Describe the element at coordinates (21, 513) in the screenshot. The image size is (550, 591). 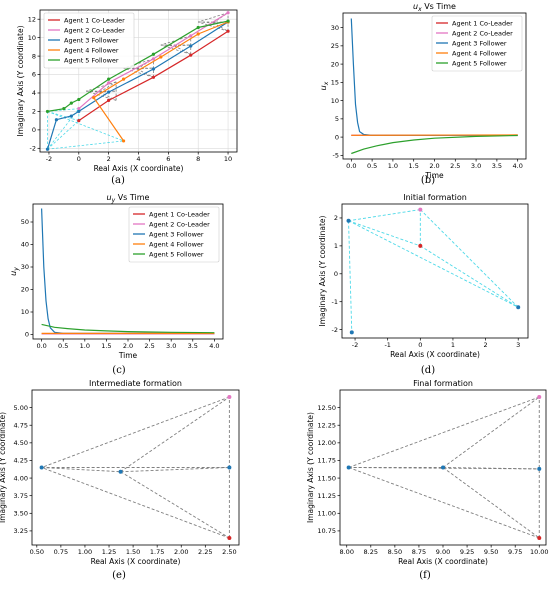
I see `y-tick-label: 3.50` at that location.